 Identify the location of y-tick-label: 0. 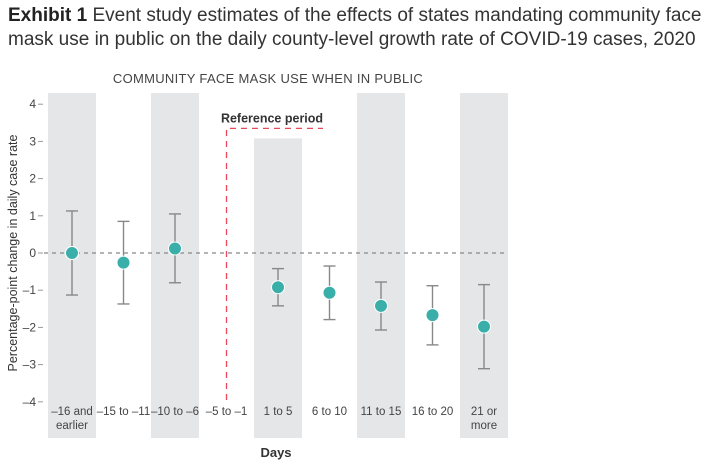
(32, 253).